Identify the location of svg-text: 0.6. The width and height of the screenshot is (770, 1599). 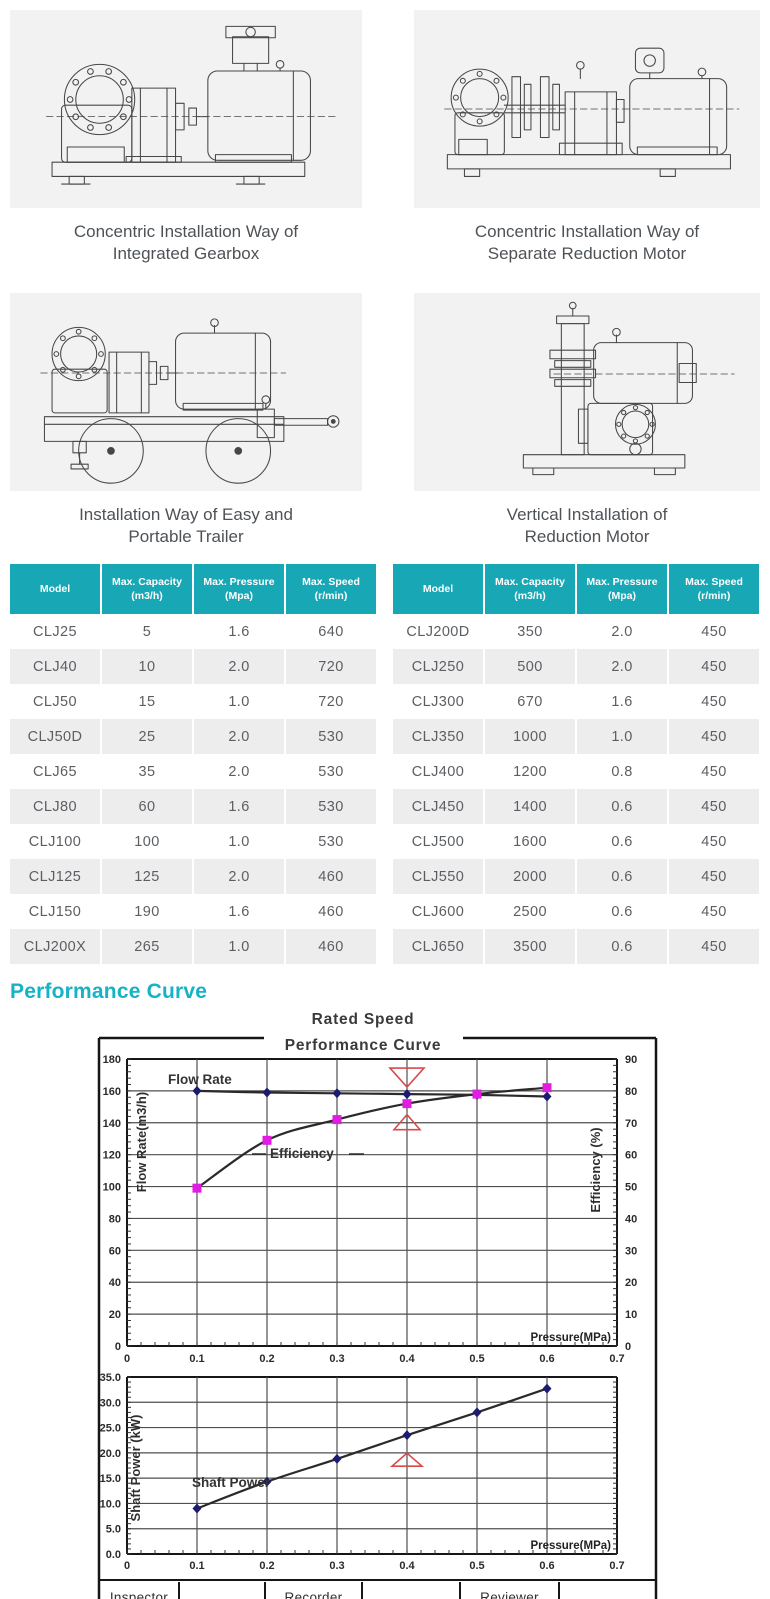
(546, 1566).